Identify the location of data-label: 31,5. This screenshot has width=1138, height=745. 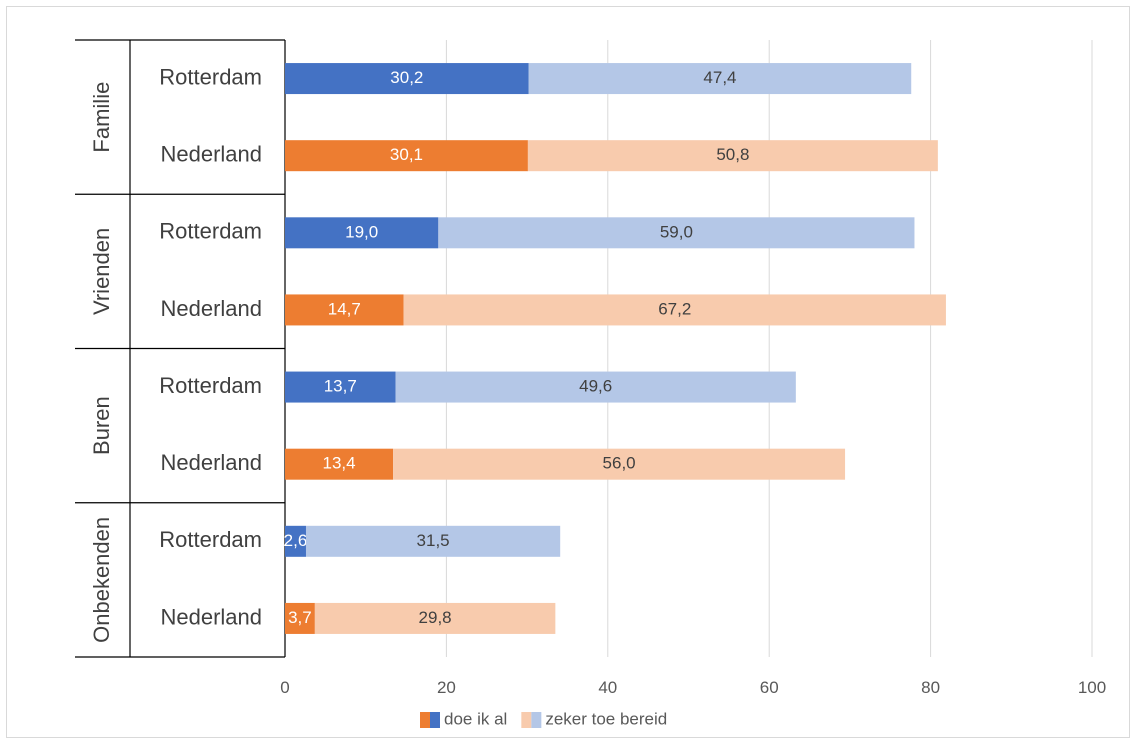
(433, 540).